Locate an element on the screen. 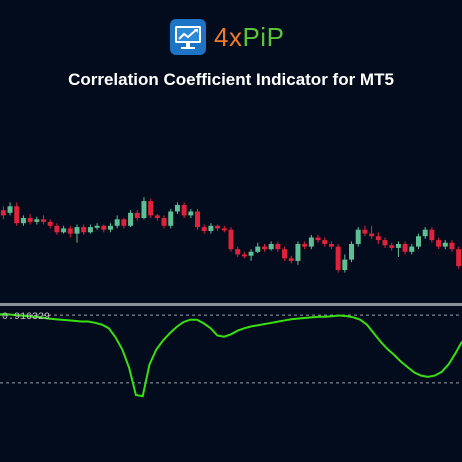  brand-name: 4xPiP is located at coordinates (249, 37).